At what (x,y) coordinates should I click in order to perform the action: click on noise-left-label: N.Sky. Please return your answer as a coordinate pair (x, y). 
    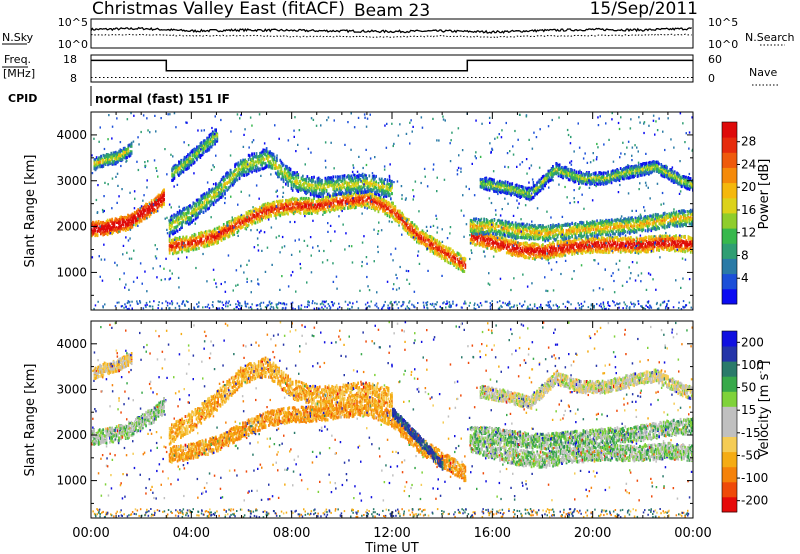
    Looking at the image, I should click on (18, 37).